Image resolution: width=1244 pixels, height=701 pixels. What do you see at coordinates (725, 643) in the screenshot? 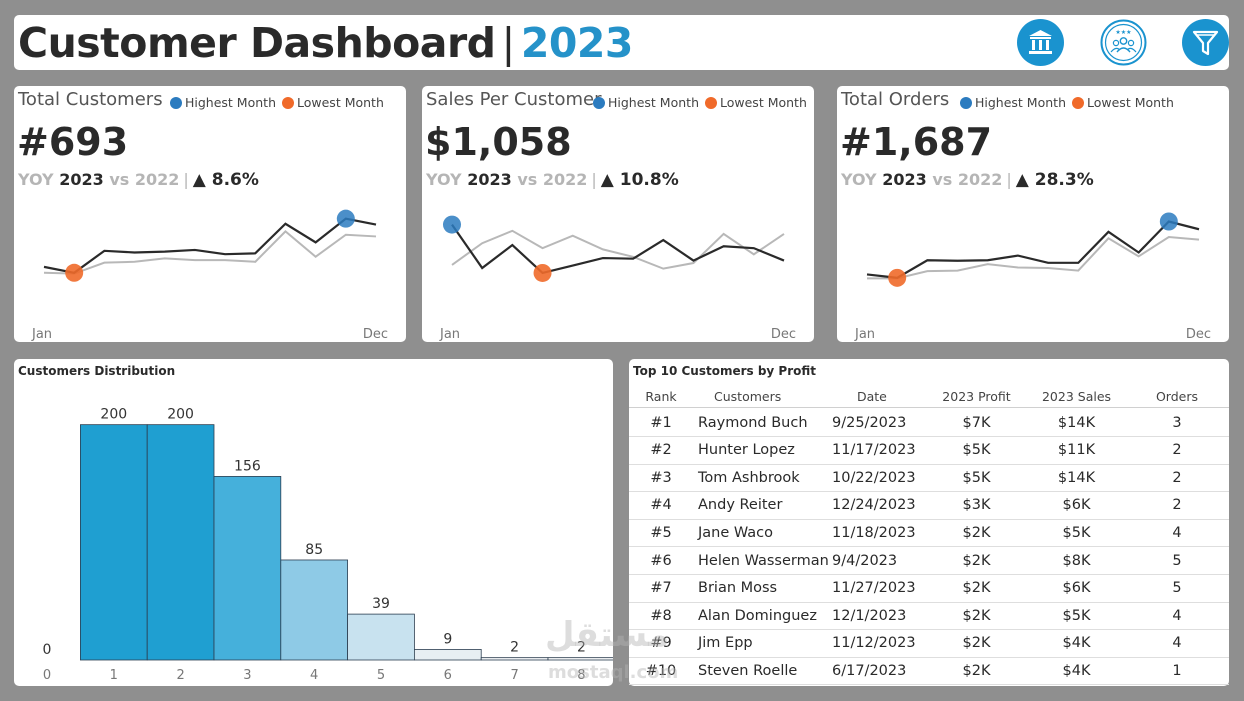
I see `cell-customer: Jim Epp` at bounding box center [725, 643].